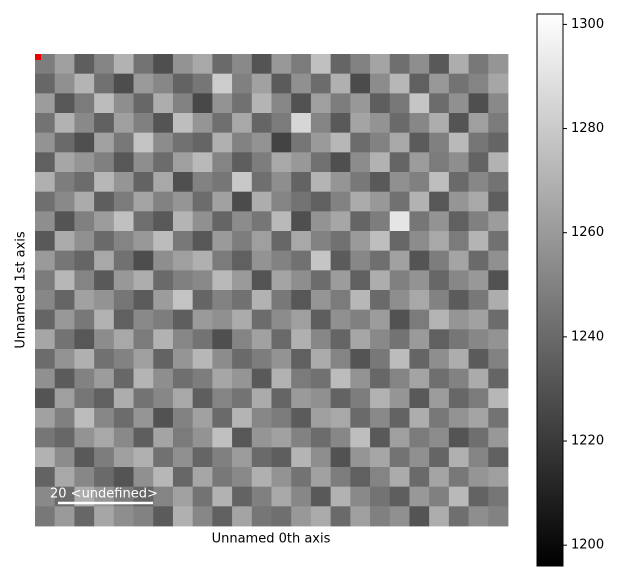  I want to click on scalebar-label: 20 <undefined>, so click(104, 494).